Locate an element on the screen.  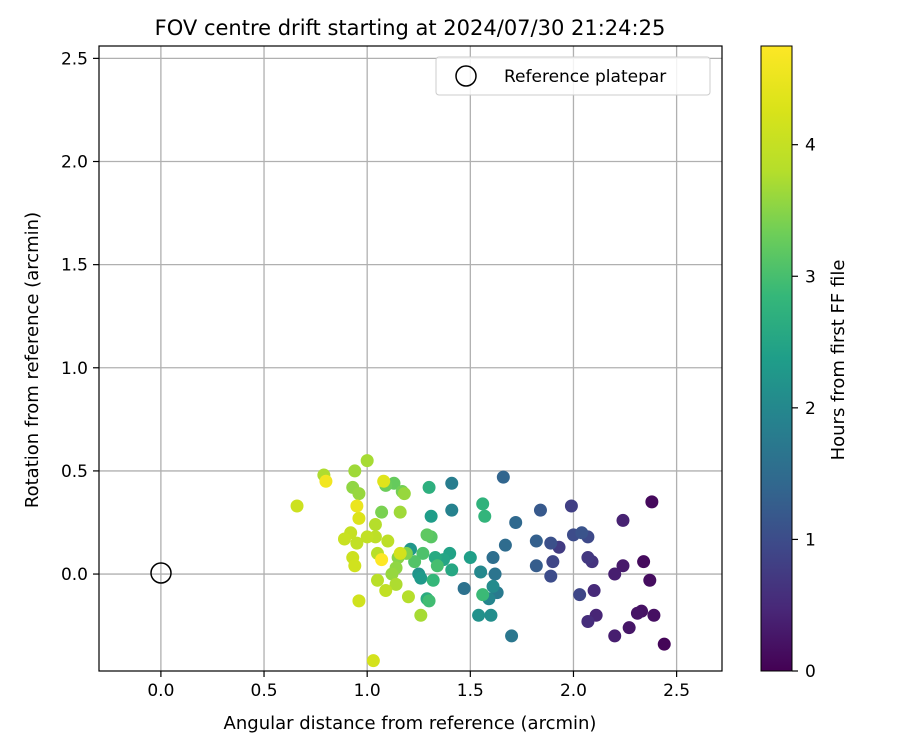
x-tick-label: 2.0 is located at coordinates (573, 691).